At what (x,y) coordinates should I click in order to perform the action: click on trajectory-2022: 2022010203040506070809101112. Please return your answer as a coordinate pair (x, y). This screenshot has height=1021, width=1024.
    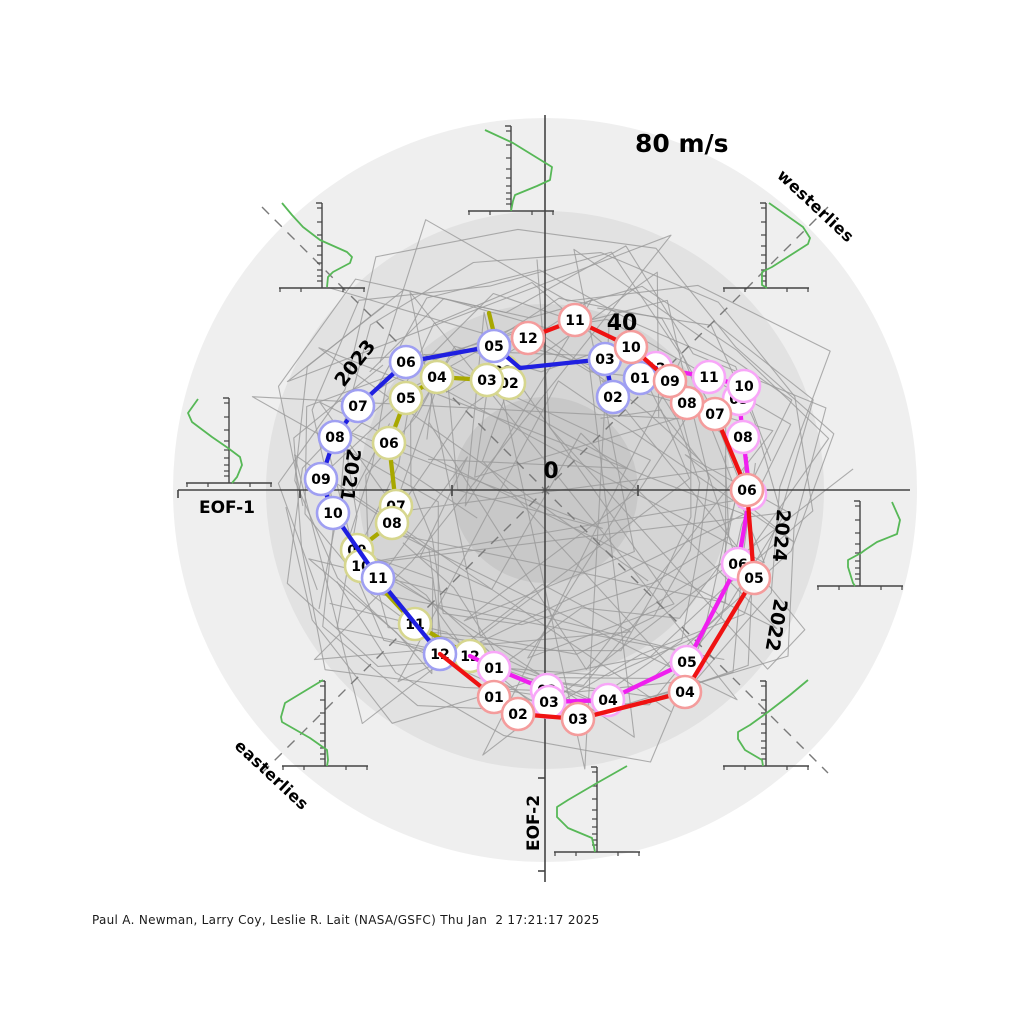
    Looking at the image, I should click on (629, 535).